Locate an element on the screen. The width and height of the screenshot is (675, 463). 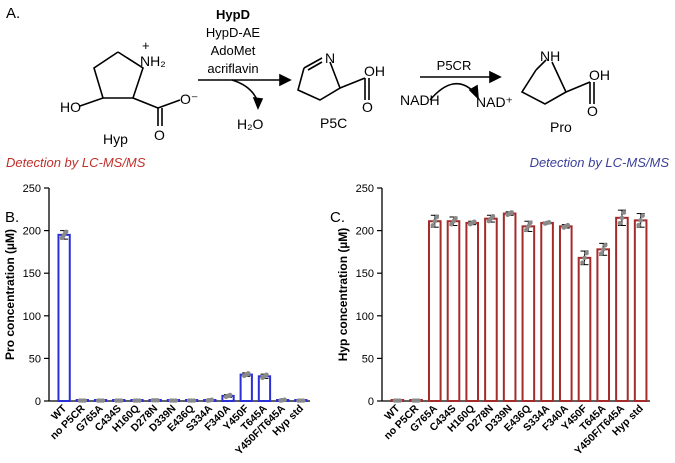
hyp-ho: HO is located at coordinates (70, 107).